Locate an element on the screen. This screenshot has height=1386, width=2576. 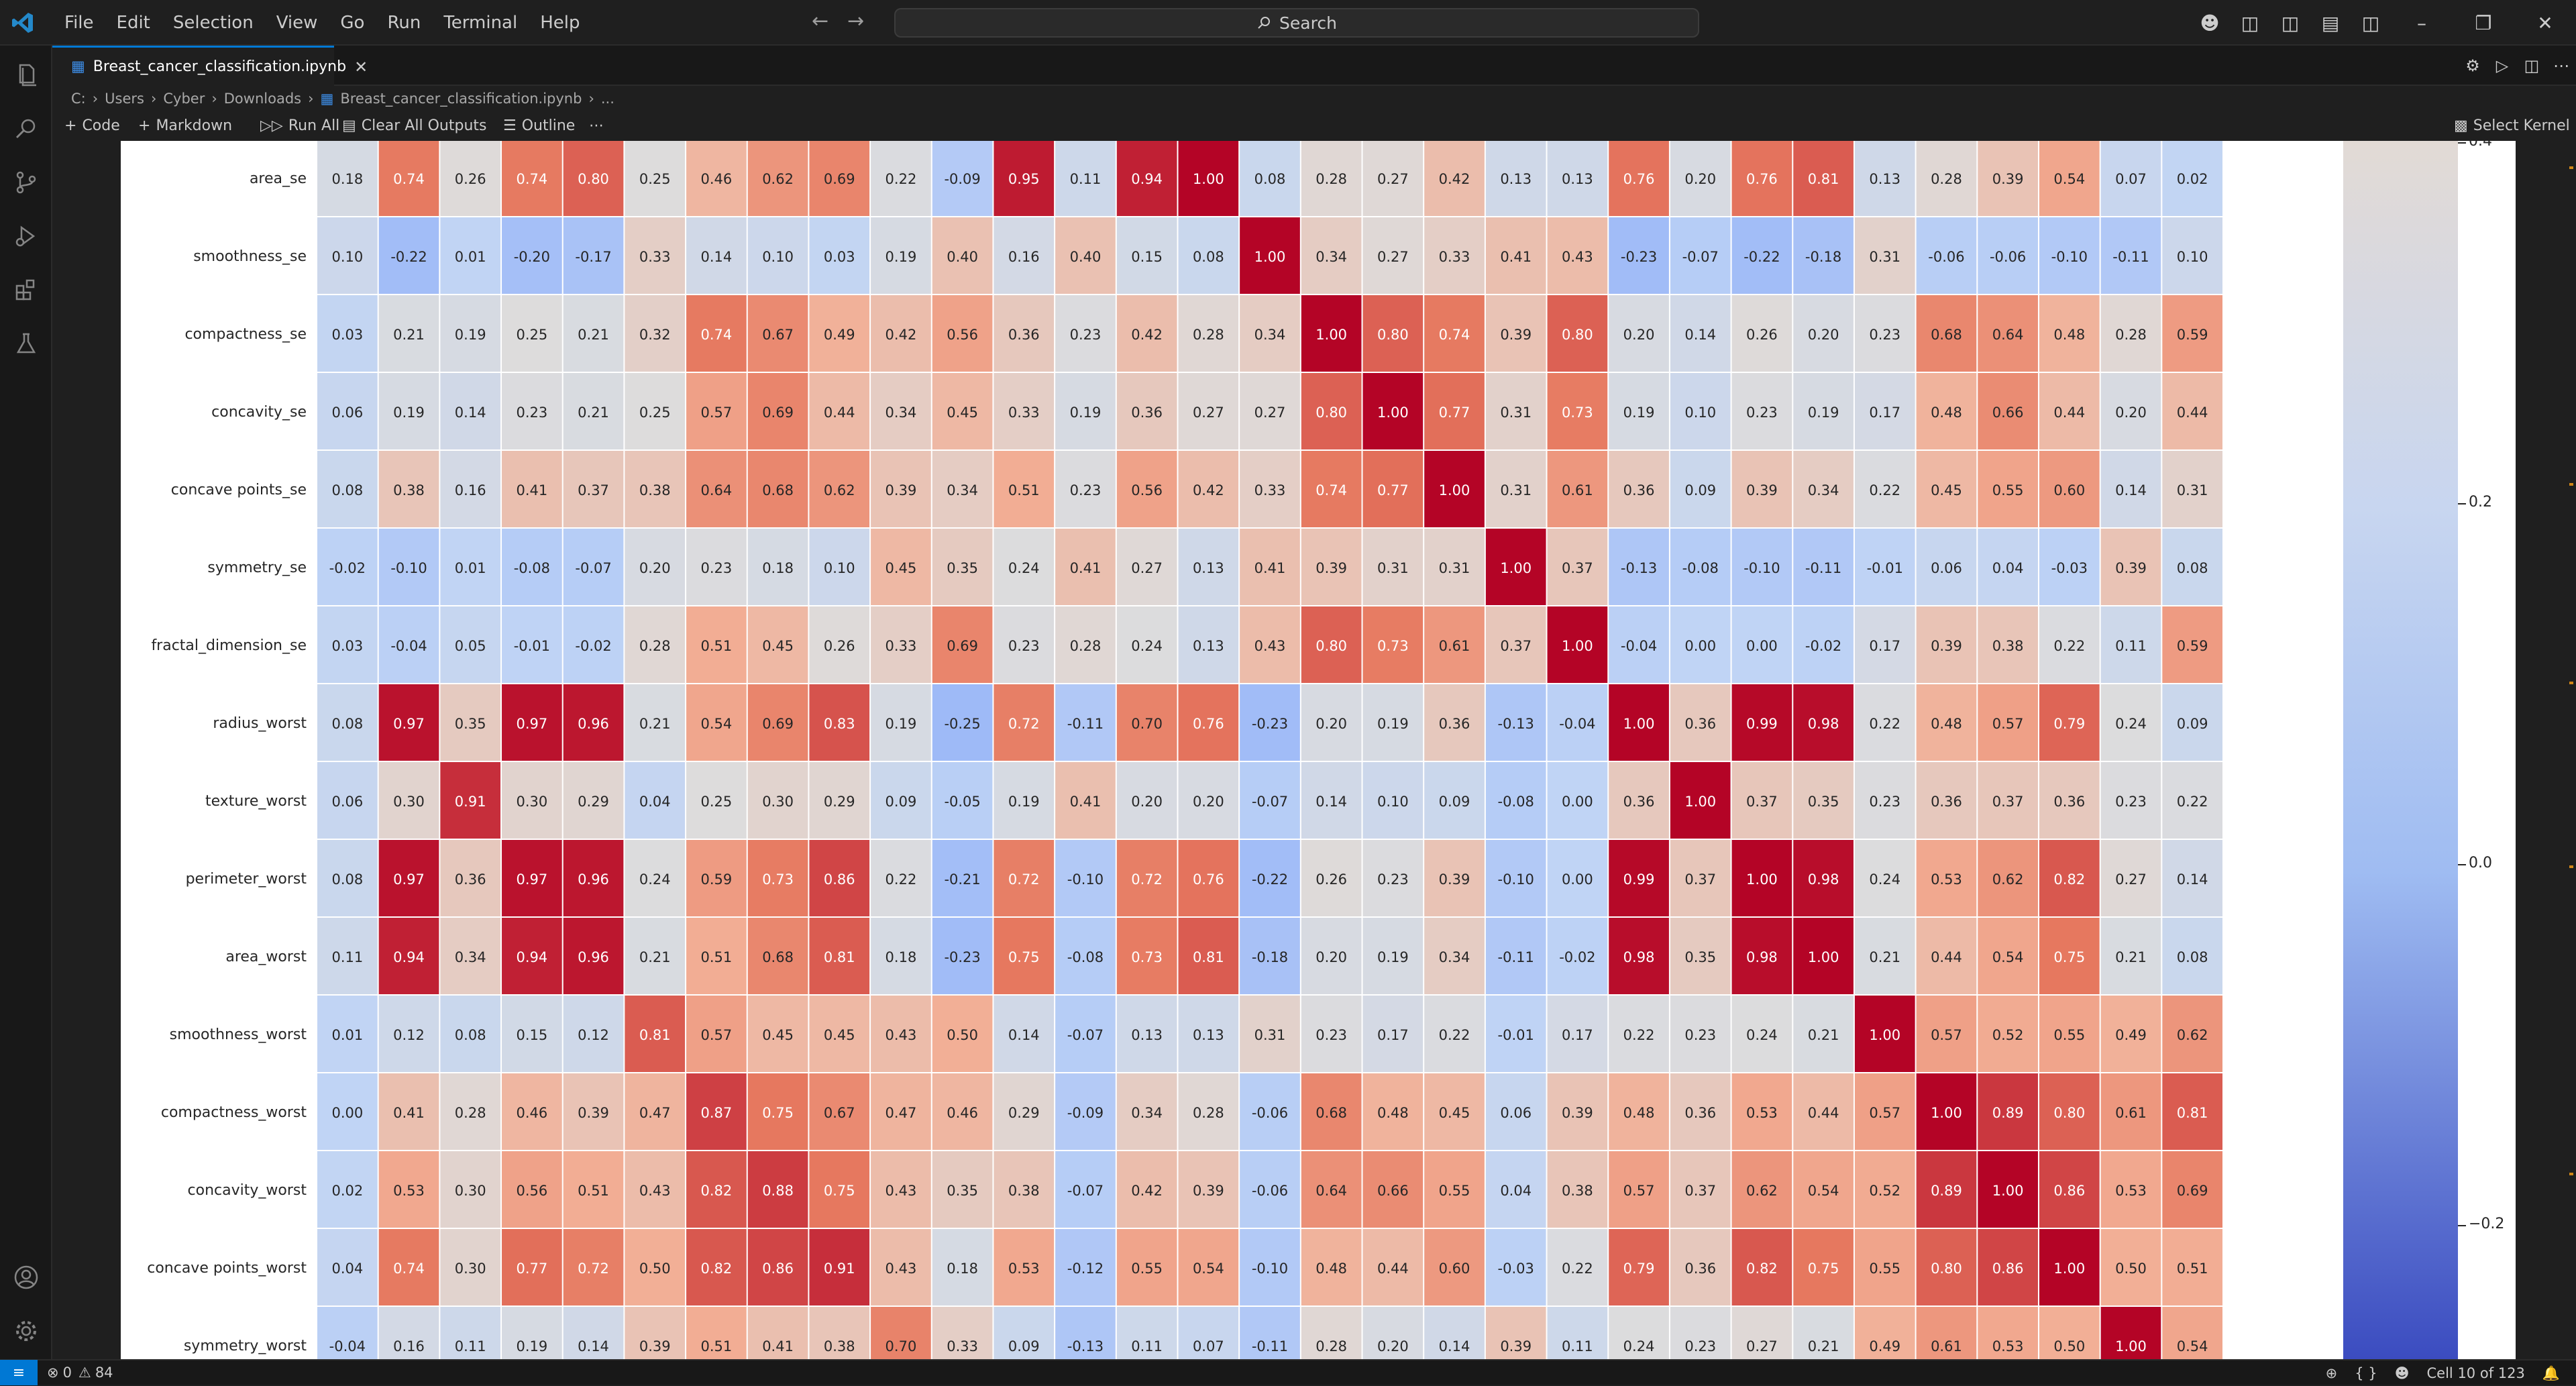
account-icon is located at coordinates (26, 1277).